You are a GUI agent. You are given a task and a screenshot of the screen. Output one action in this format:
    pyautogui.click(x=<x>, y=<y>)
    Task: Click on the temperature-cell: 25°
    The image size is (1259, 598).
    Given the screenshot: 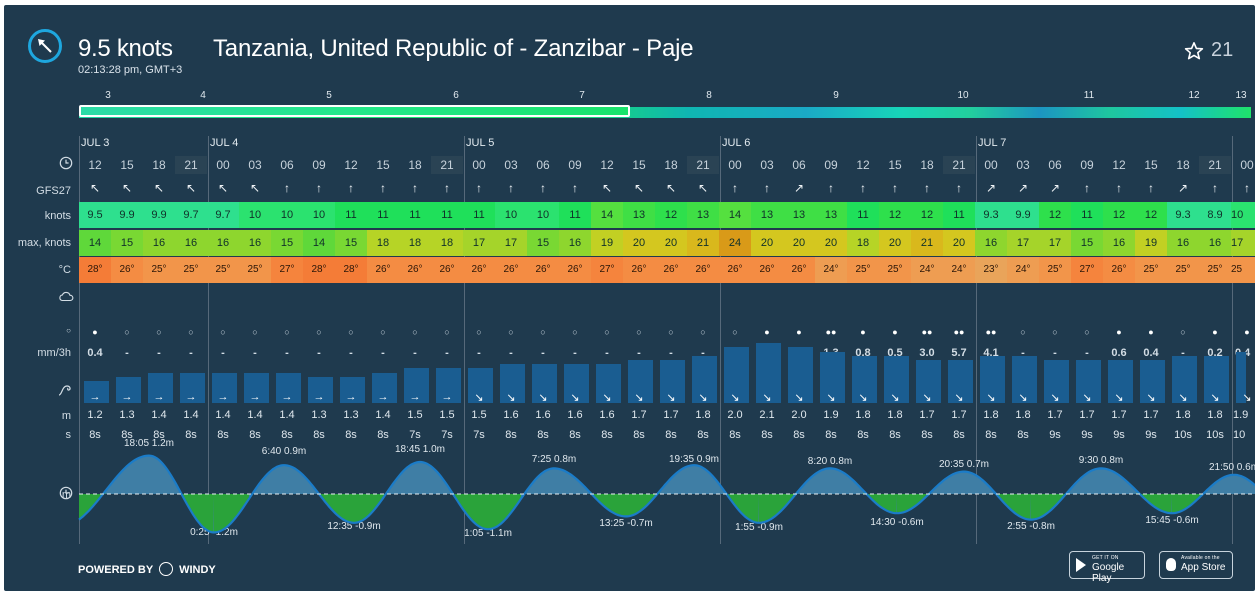 What is the action you would take?
    pyautogui.click(x=159, y=270)
    